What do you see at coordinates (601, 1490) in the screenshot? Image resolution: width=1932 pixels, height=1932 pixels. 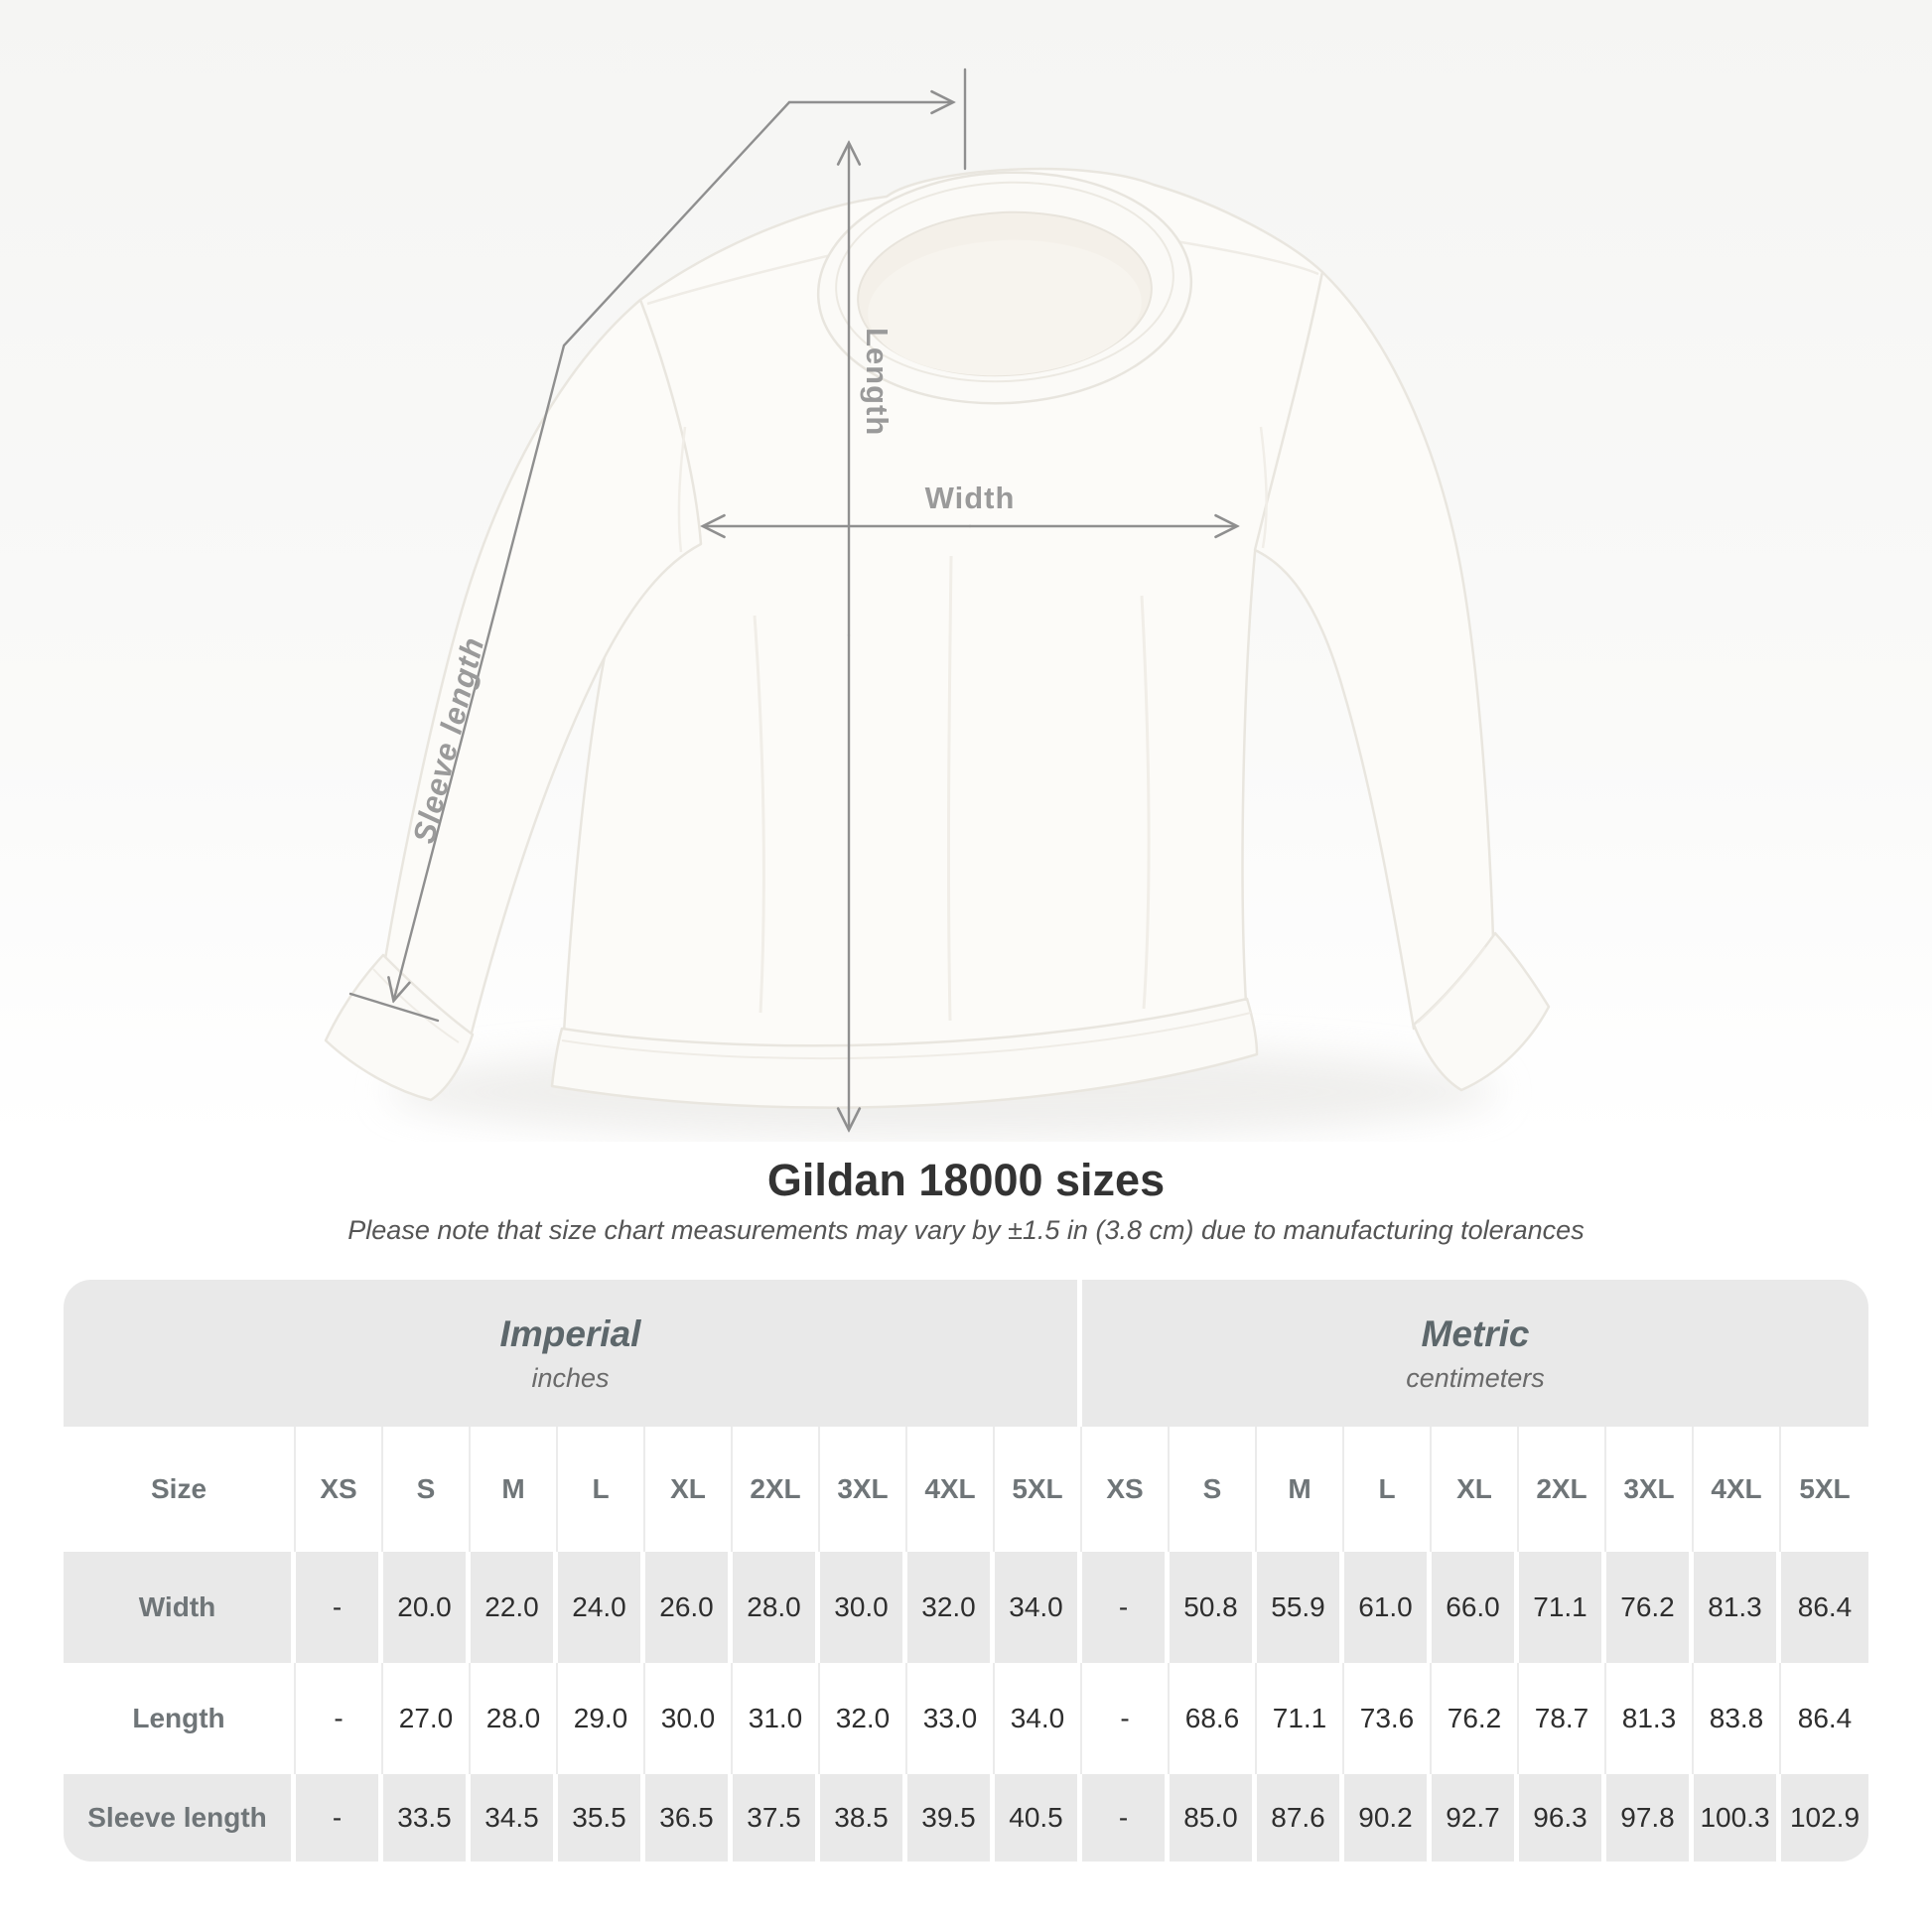 I see `size-header-imperial-l: L` at bounding box center [601, 1490].